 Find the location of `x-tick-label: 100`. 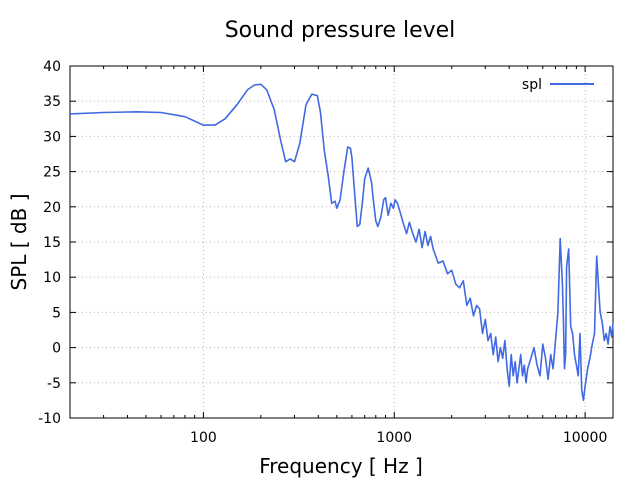

x-tick-label: 100 is located at coordinates (203, 438).